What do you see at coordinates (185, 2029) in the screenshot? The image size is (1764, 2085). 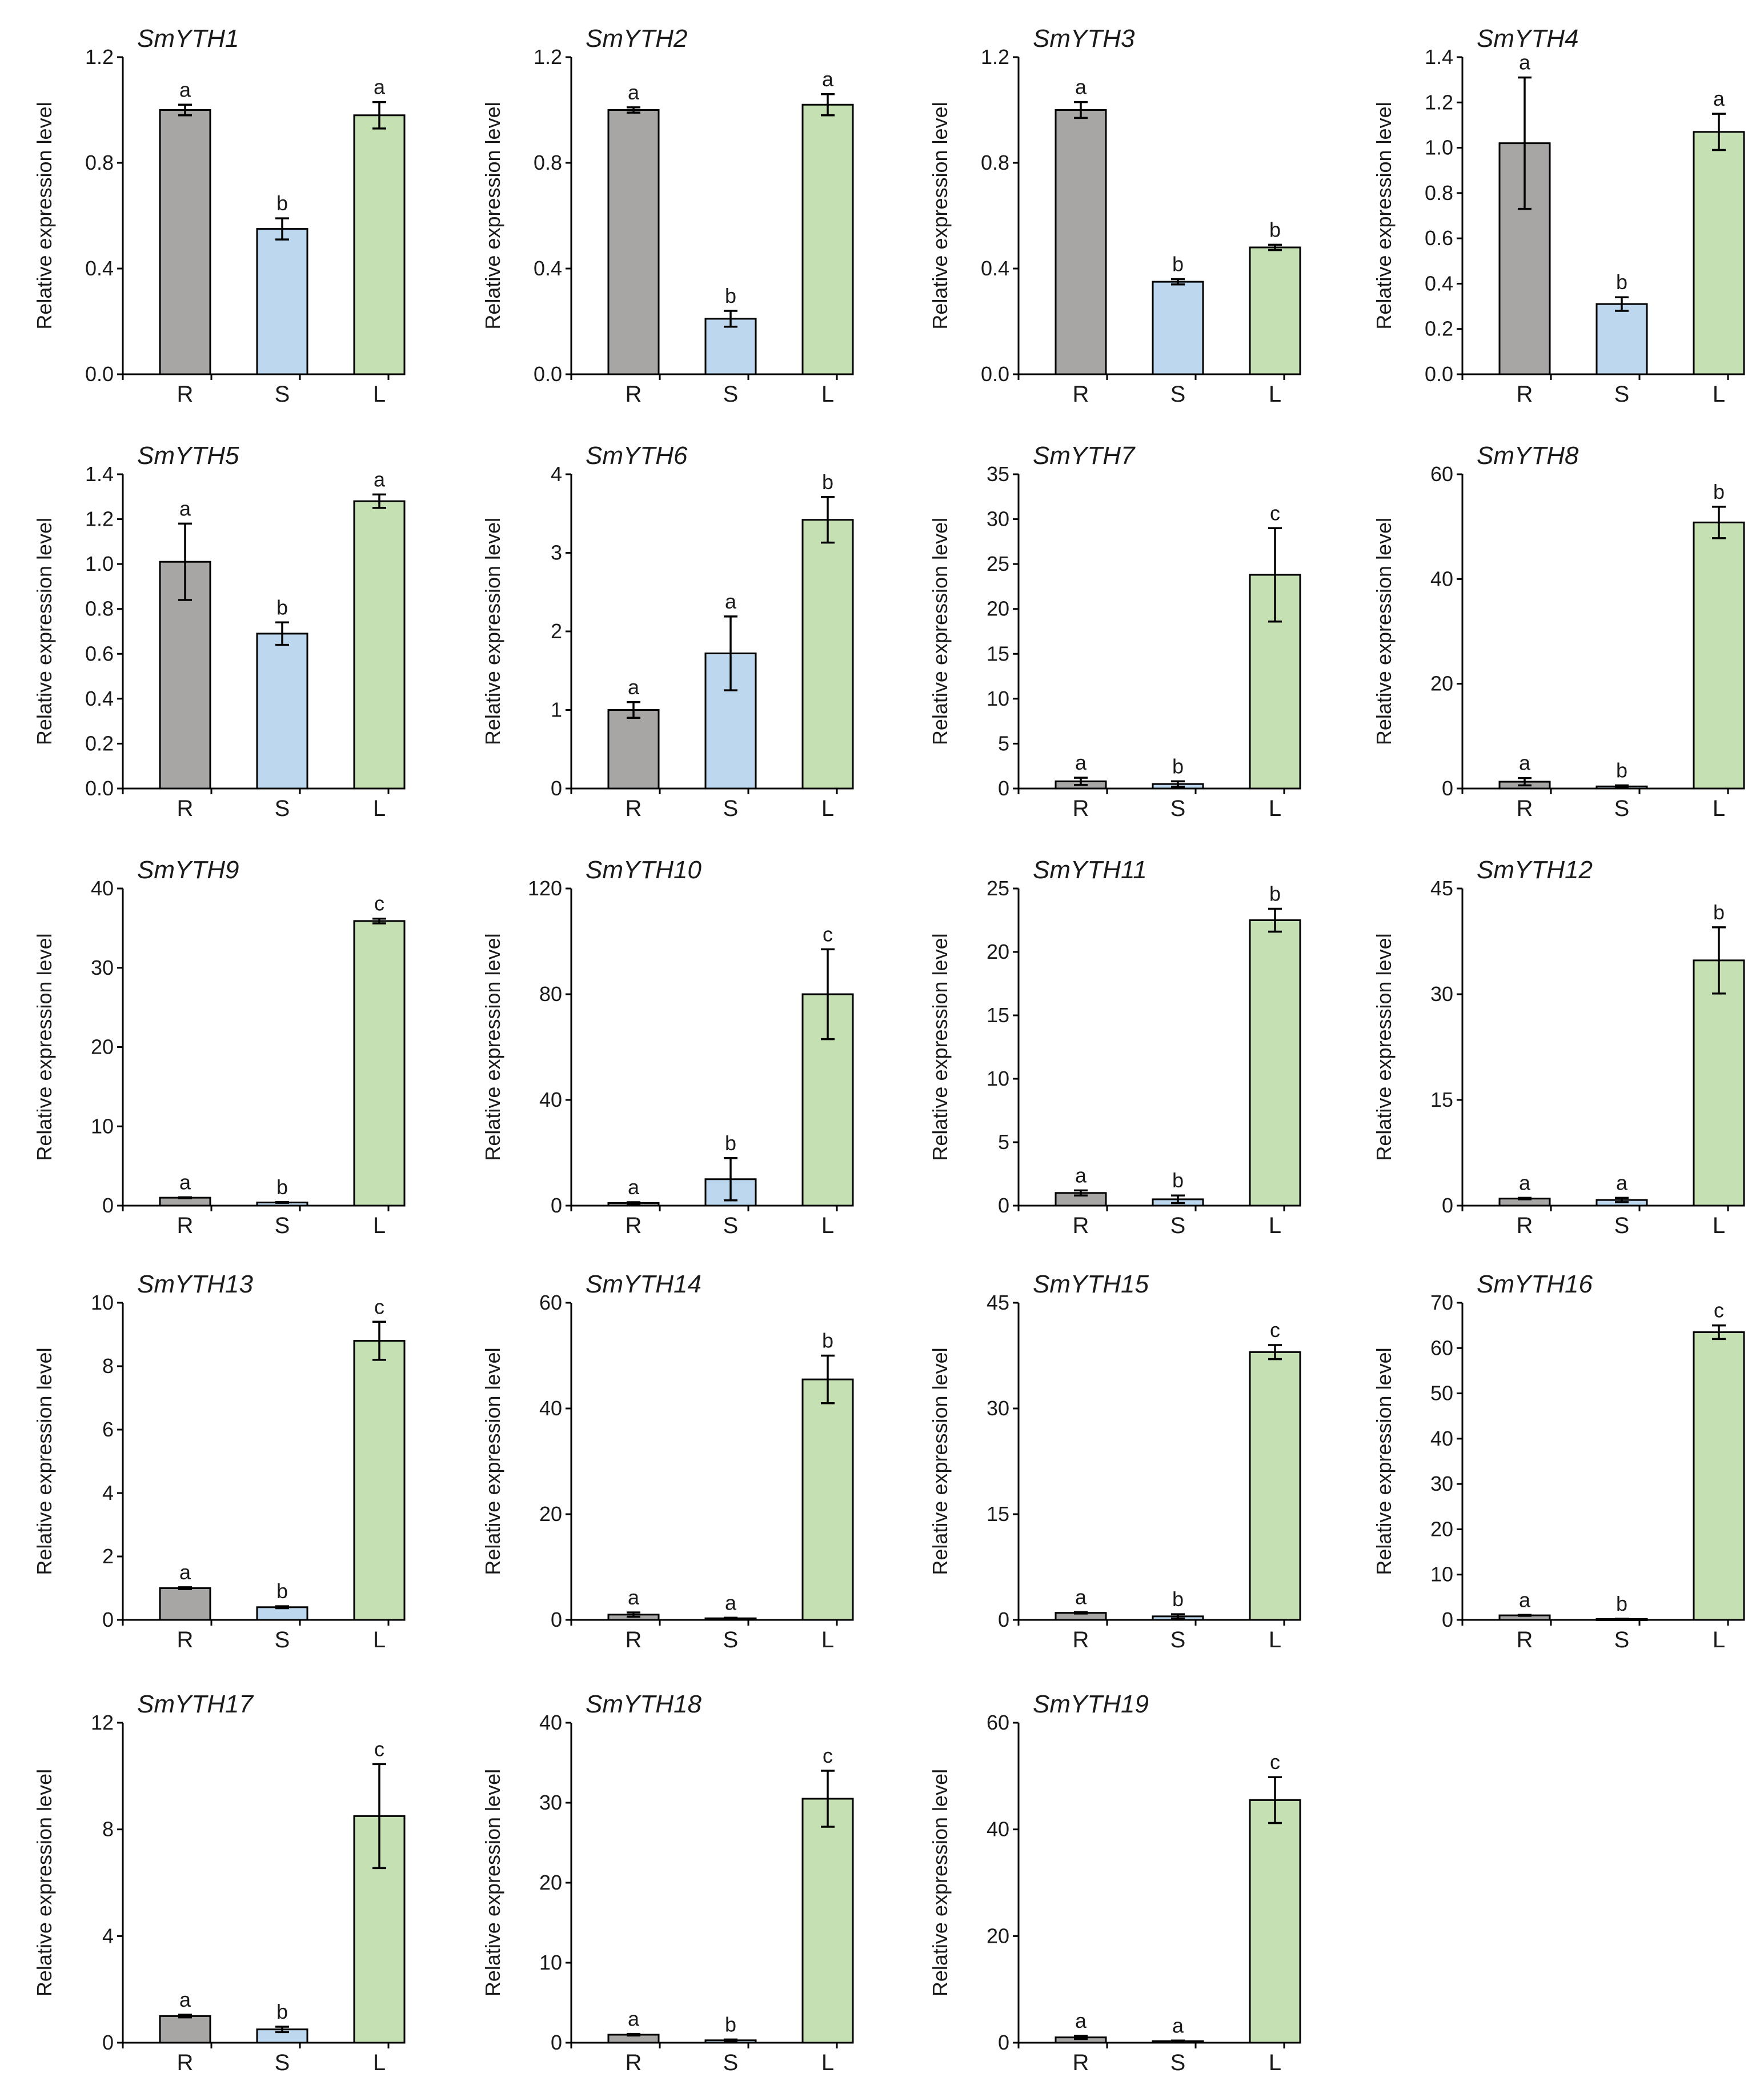 I see `bar-r` at bounding box center [185, 2029].